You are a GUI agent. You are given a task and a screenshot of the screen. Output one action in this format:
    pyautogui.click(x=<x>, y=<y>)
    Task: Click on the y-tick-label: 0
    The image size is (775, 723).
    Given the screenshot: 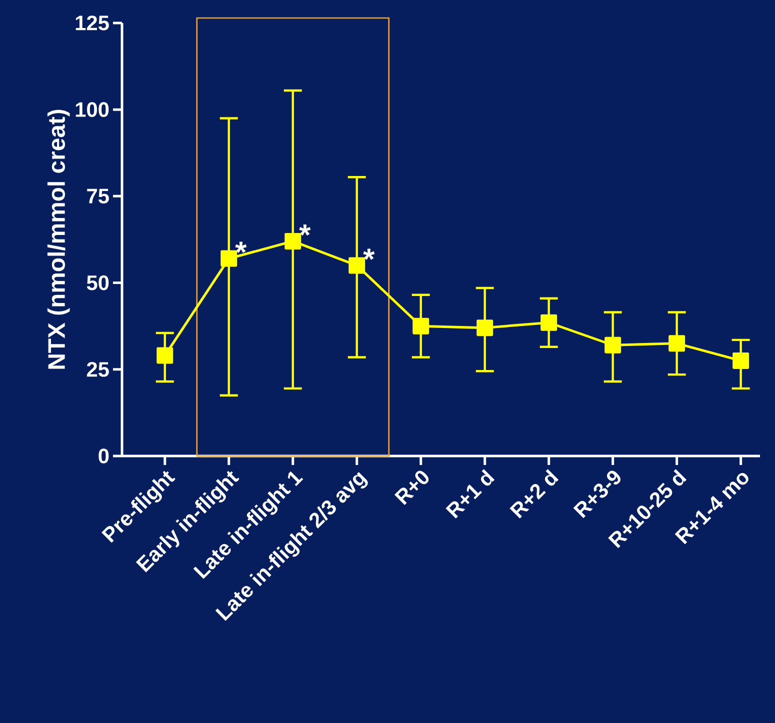 What is the action you would take?
    pyautogui.click(x=103, y=456)
    